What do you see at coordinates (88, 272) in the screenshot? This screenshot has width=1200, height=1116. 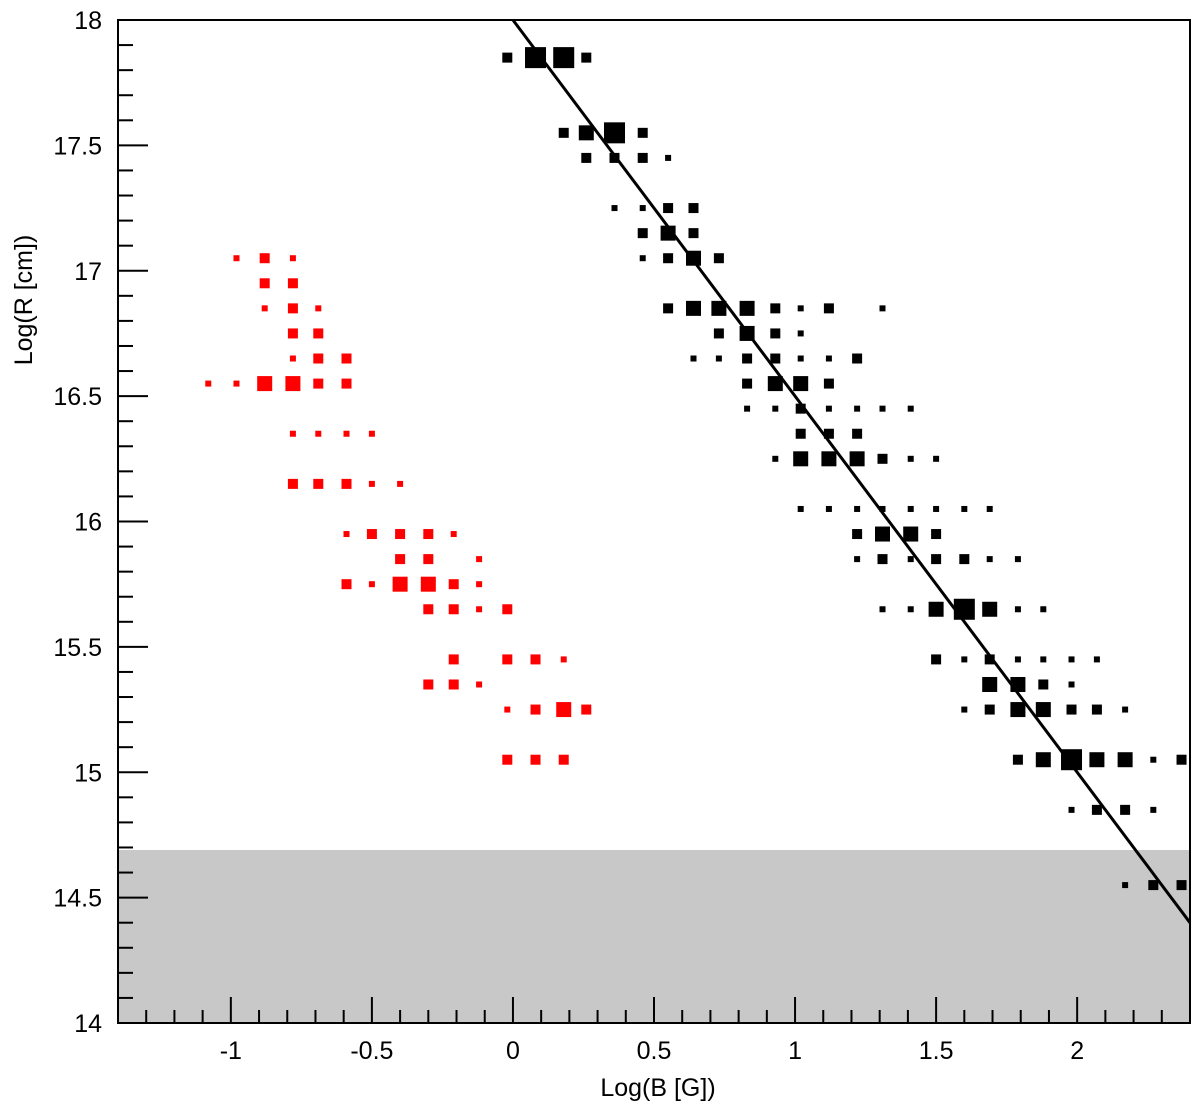 I see `y-tick-label: 17` at bounding box center [88, 272].